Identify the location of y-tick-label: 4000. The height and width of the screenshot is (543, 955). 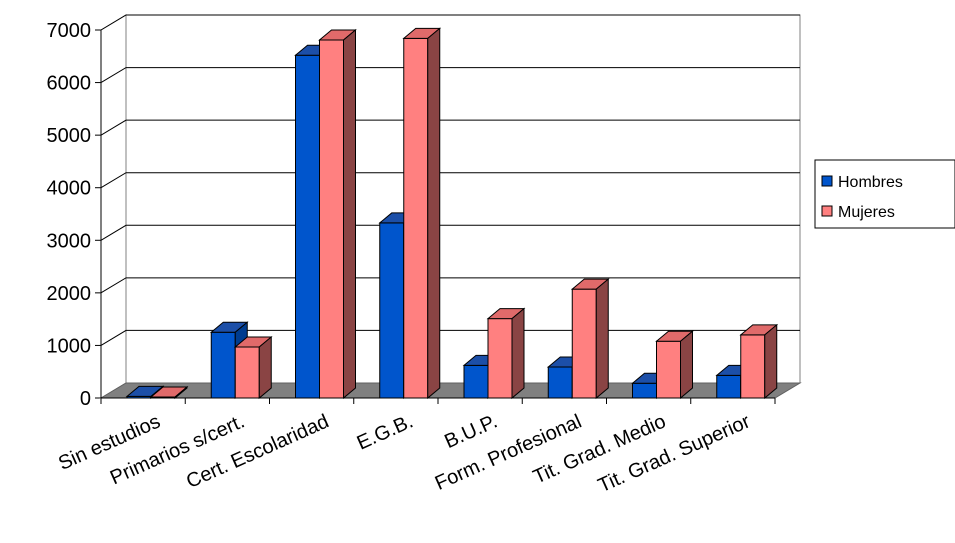
(69, 189).